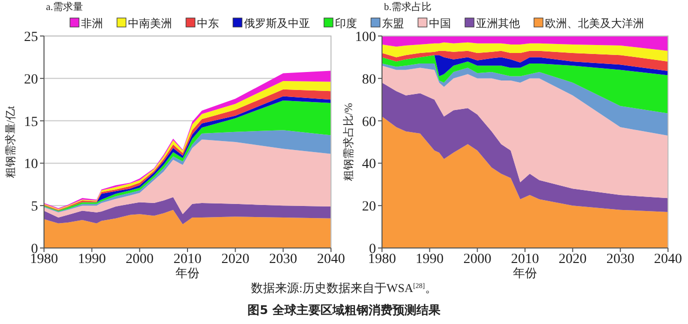 This screenshot has height=324, width=688. I want to click on y-tick-label: 5, so click(34, 207).